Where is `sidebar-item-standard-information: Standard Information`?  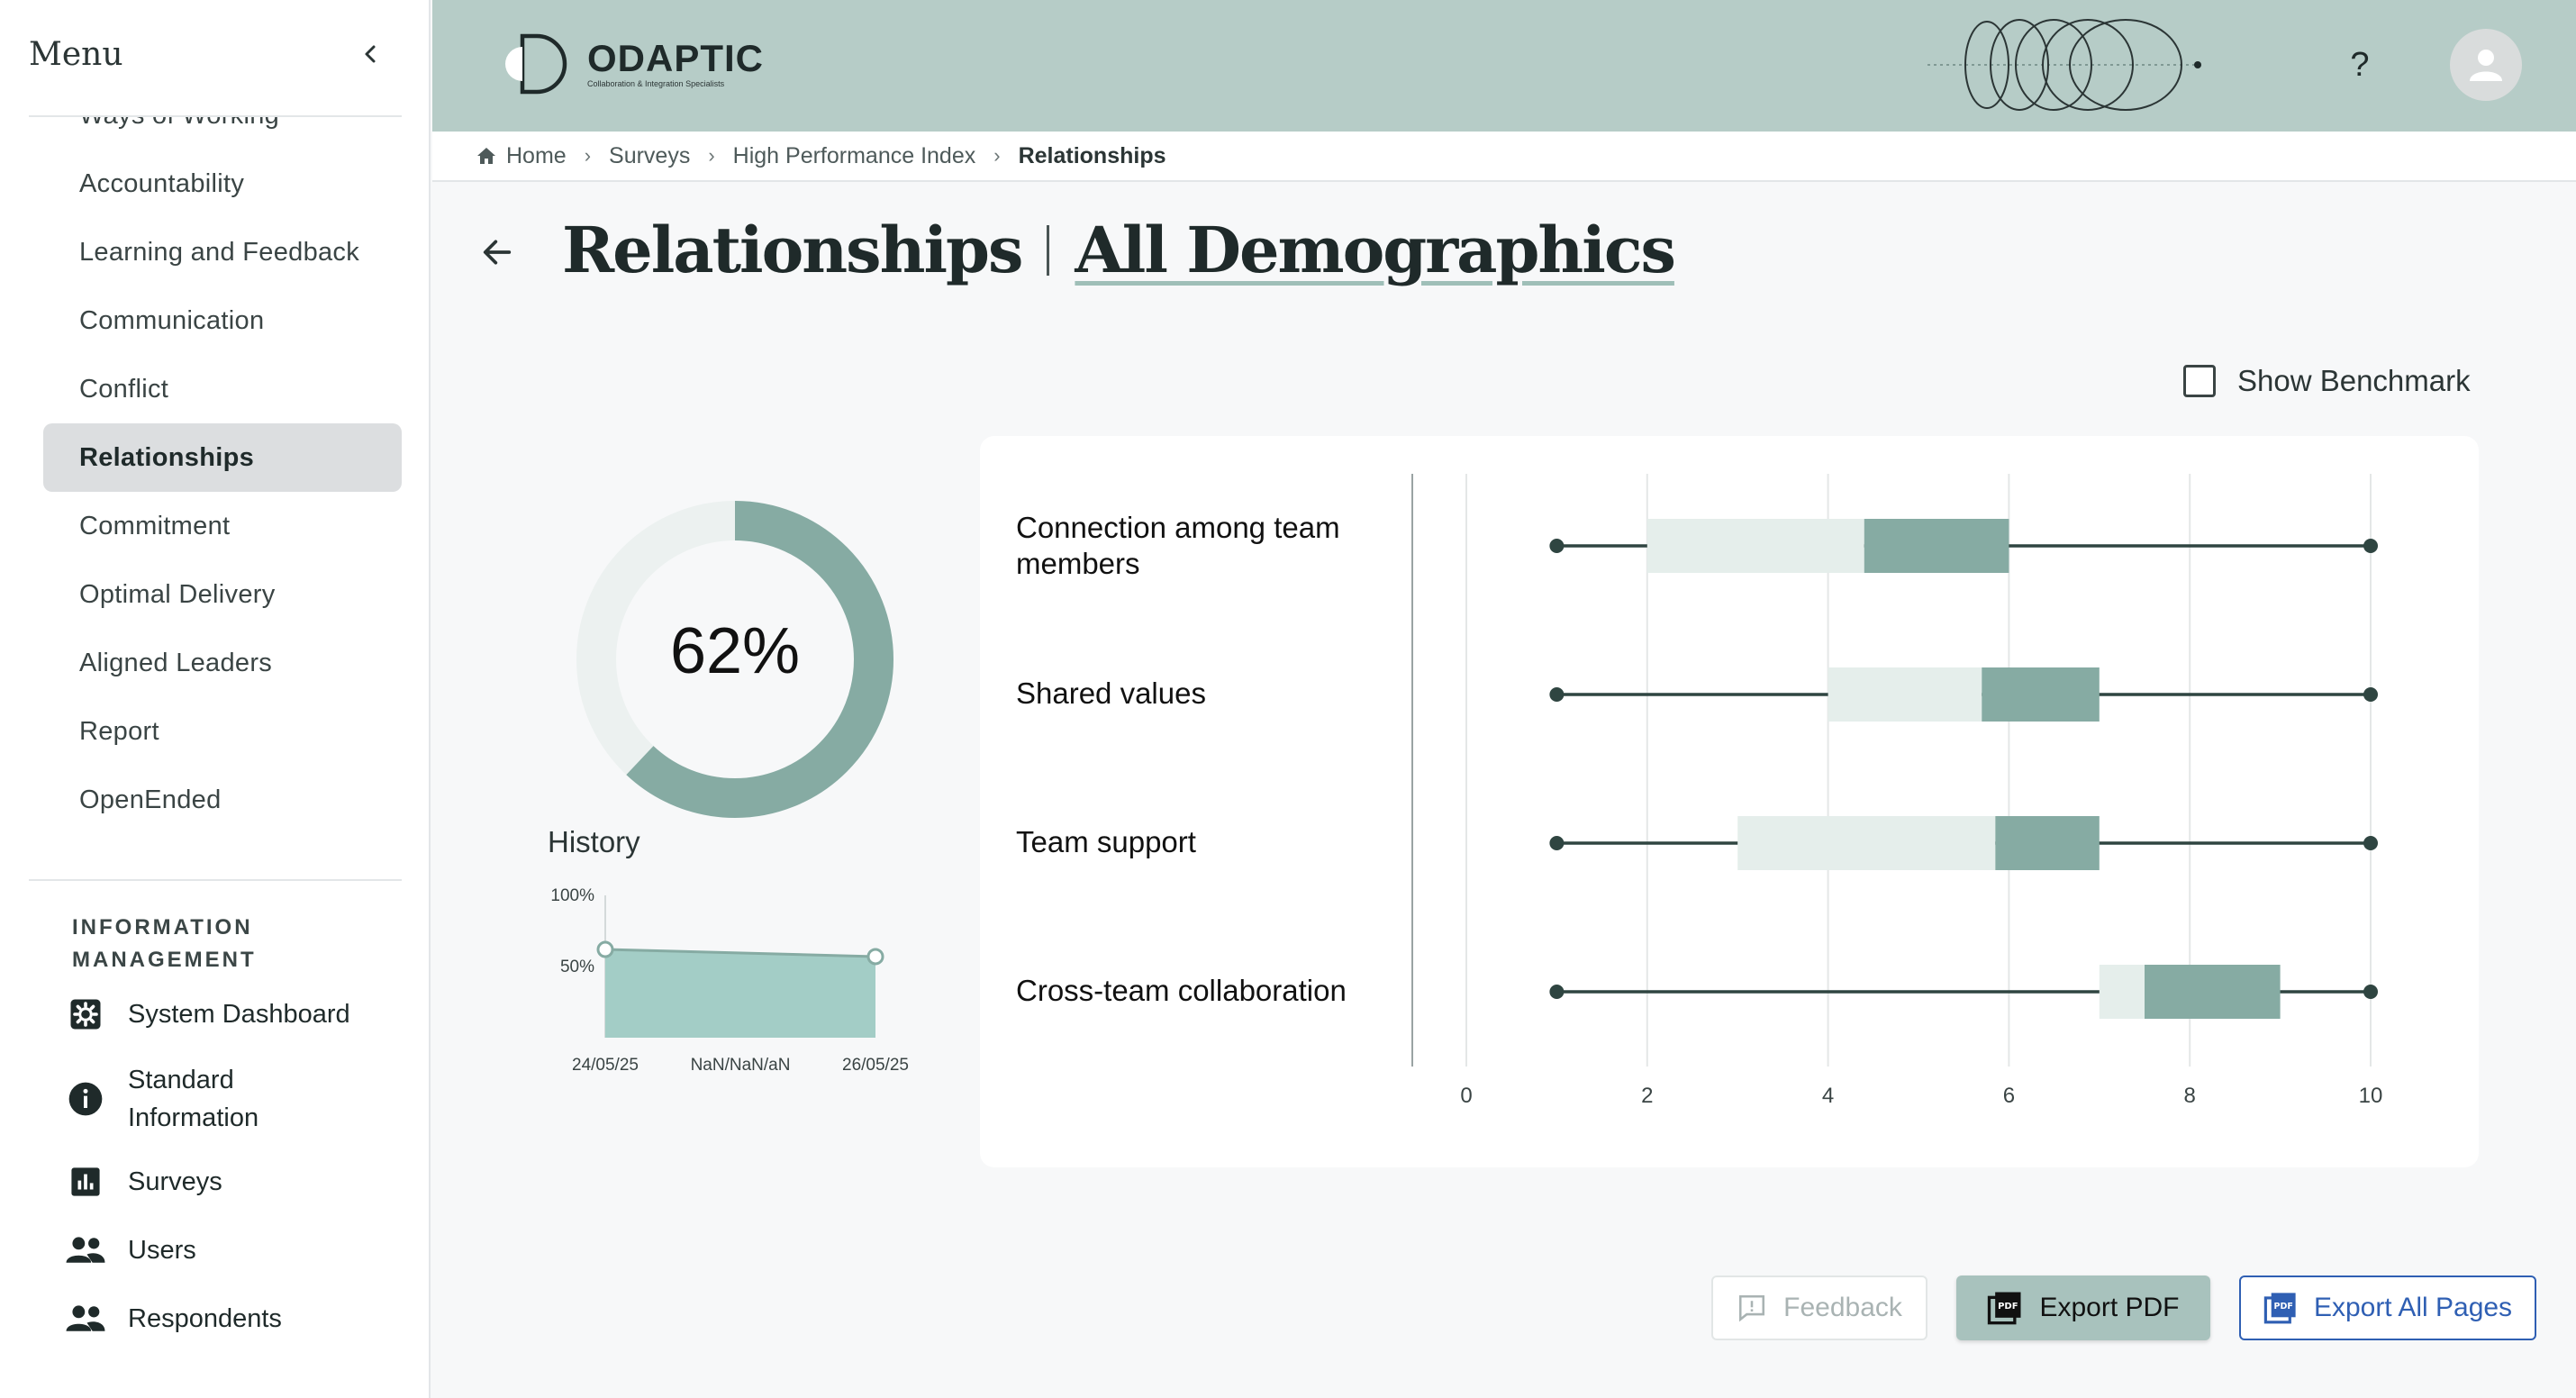 sidebar-item-standard-information: Standard Information is located at coordinates (243, 1099).